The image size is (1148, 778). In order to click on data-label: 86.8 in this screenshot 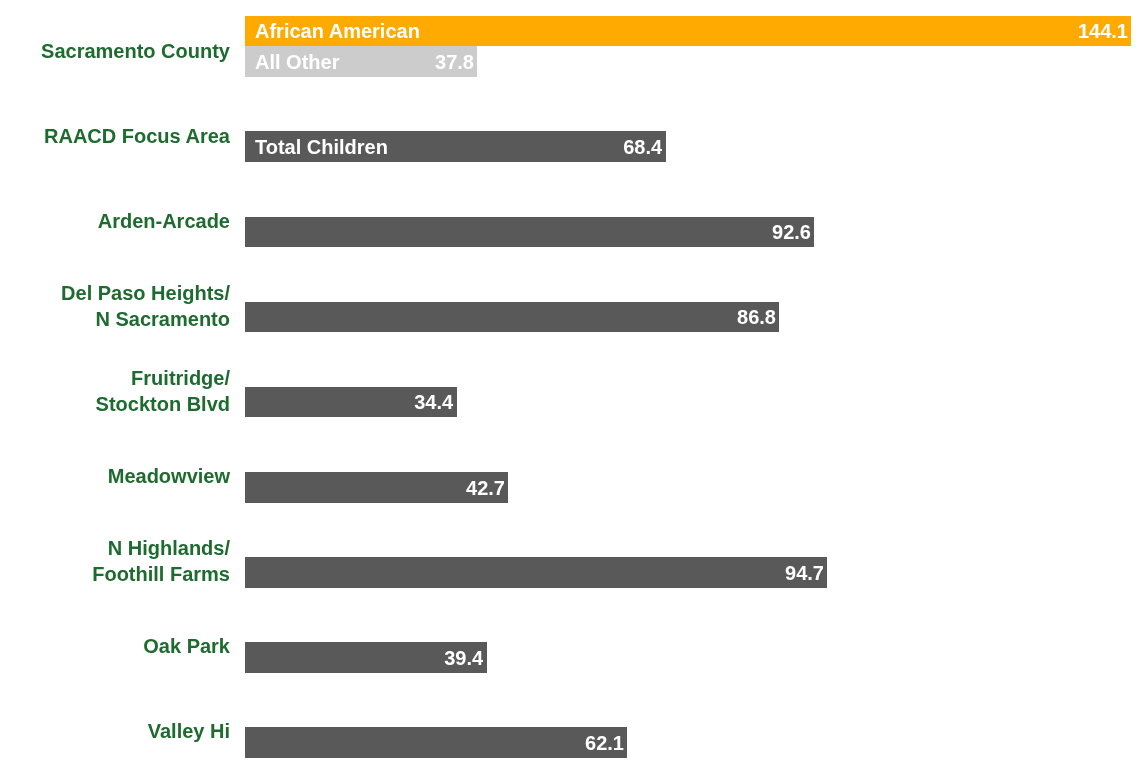, I will do `click(756, 317)`.